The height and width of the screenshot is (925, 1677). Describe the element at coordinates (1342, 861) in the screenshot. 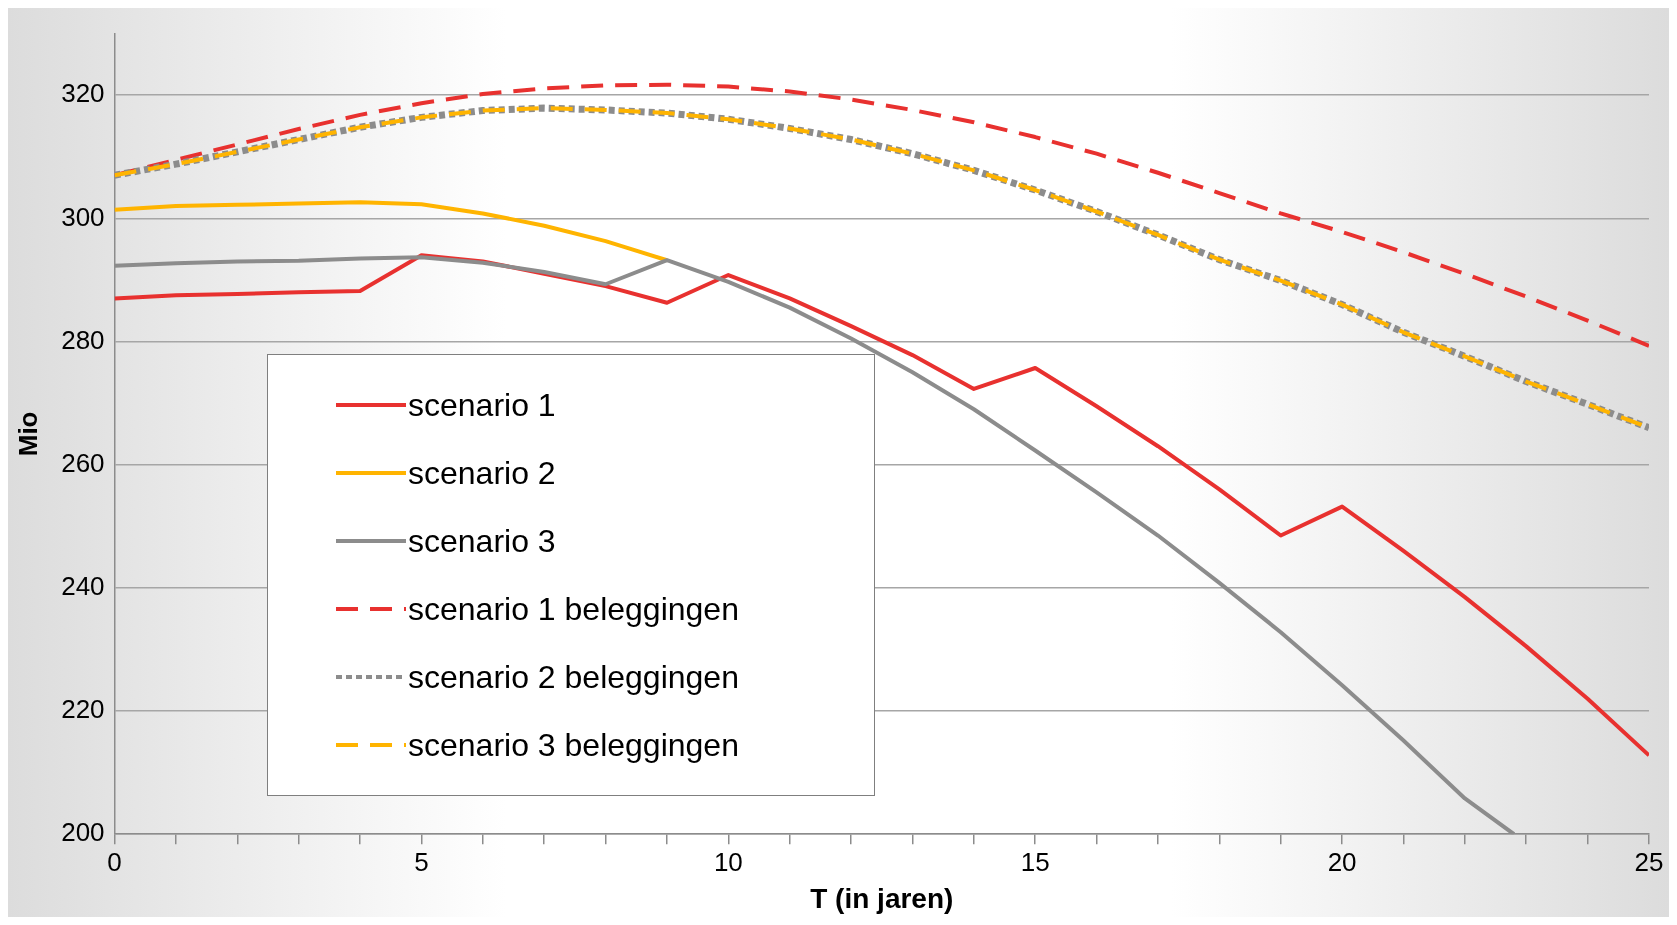

I see `x-tick-label: 20` at that location.